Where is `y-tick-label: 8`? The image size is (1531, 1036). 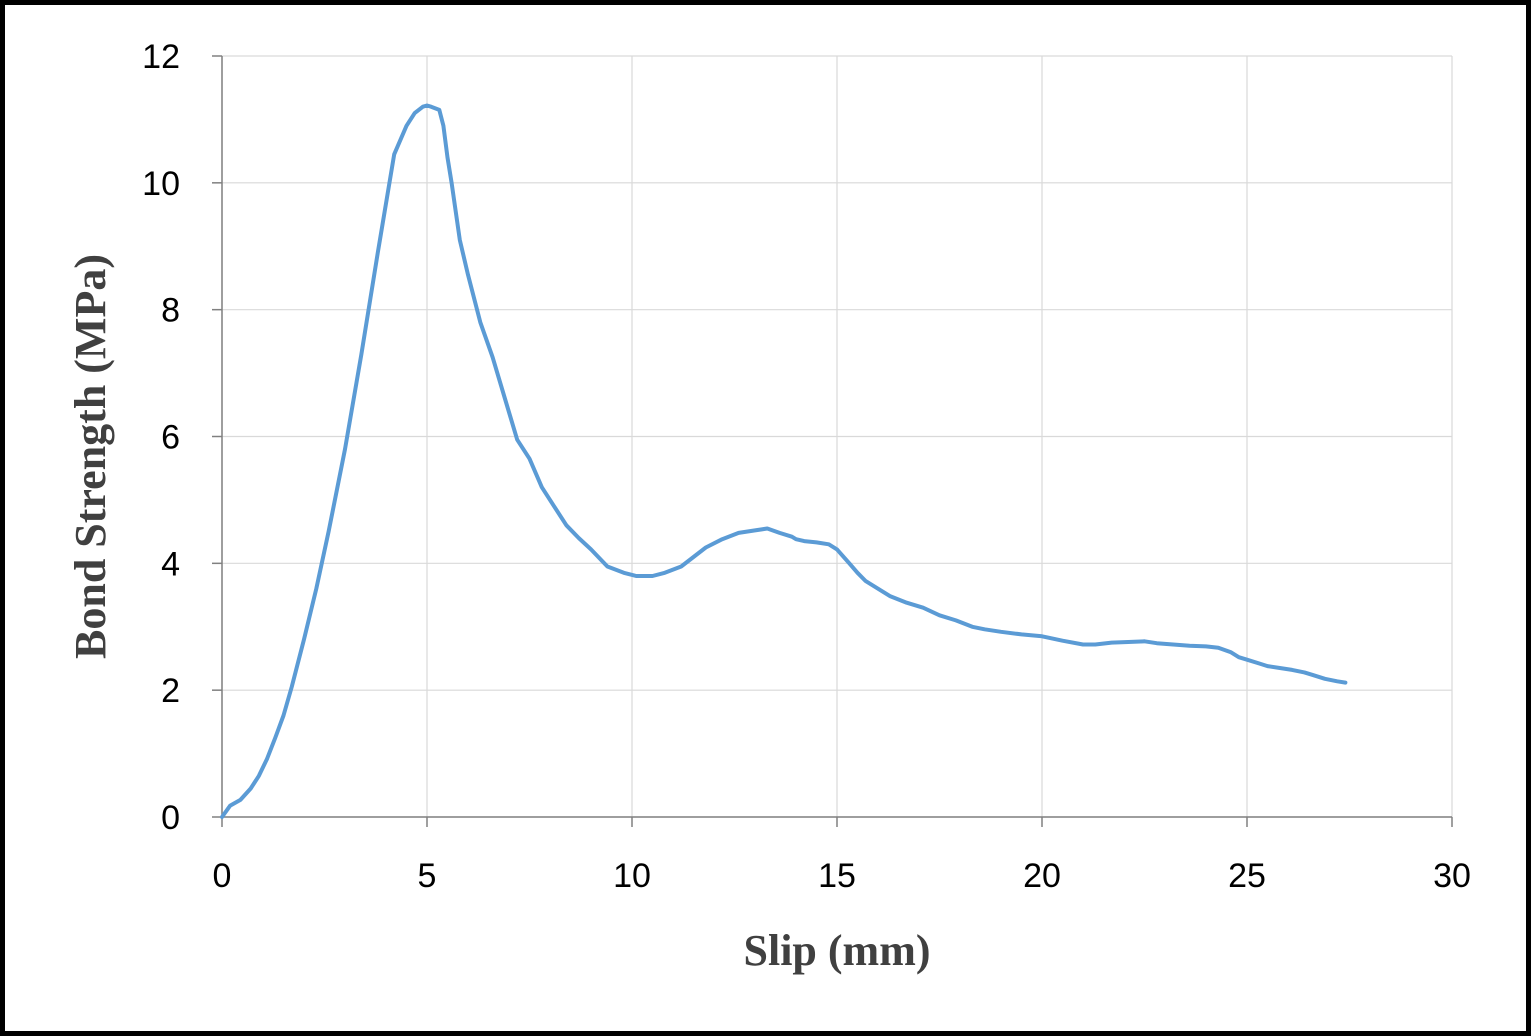 y-tick-label: 8 is located at coordinates (170, 311).